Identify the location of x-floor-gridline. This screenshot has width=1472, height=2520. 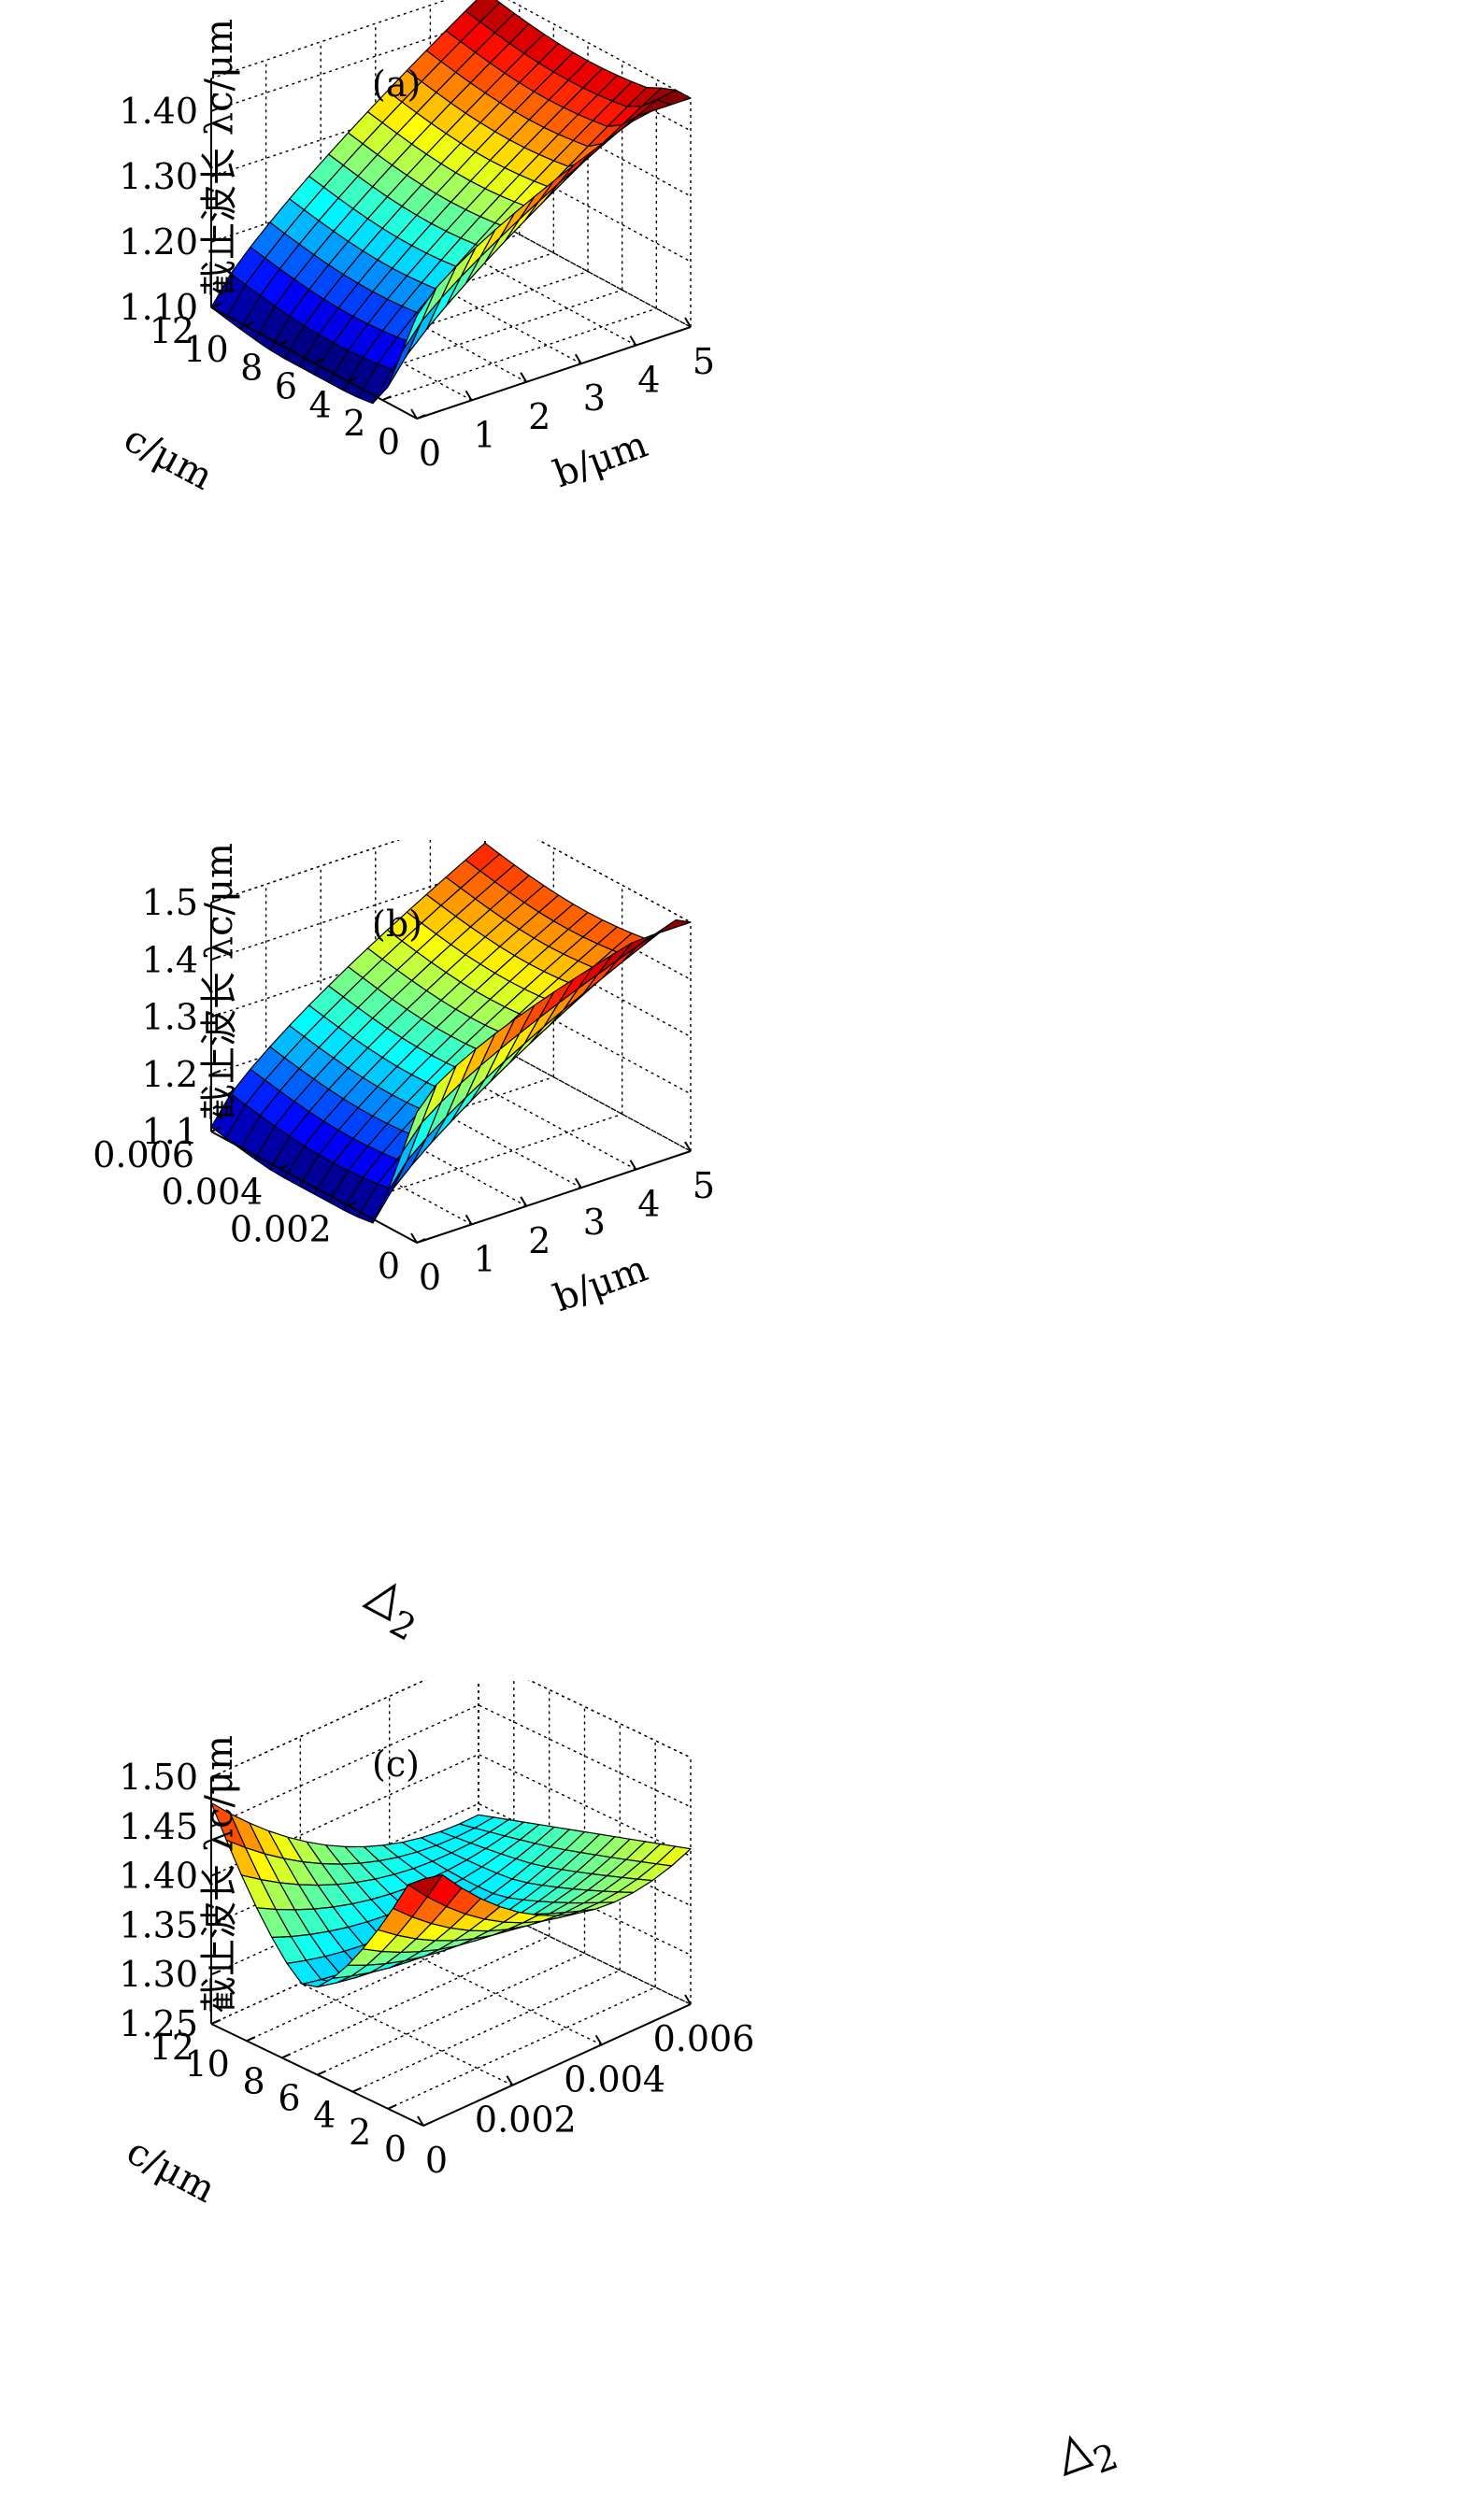
(406, 2034).